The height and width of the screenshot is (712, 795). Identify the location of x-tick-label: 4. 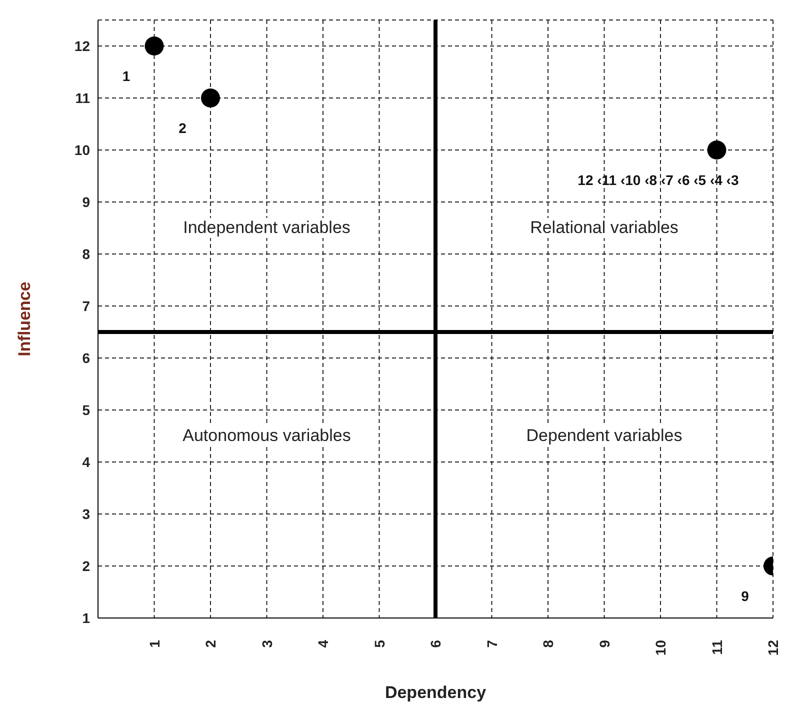
(323, 644).